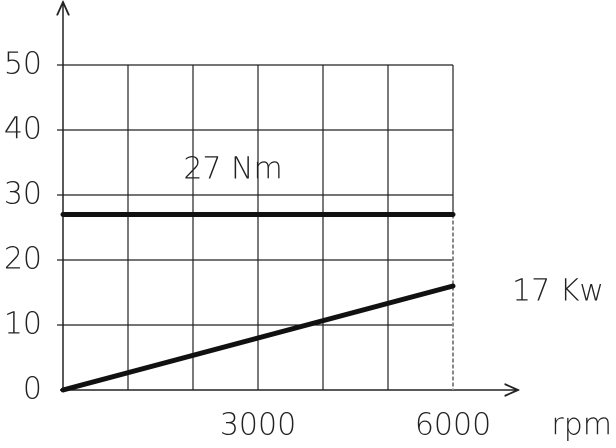 The height and width of the screenshot is (448, 616). What do you see at coordinates (453, 425) in the screenshot?
I see `x-tick-label: 6000` at bounding box center [453, 425].